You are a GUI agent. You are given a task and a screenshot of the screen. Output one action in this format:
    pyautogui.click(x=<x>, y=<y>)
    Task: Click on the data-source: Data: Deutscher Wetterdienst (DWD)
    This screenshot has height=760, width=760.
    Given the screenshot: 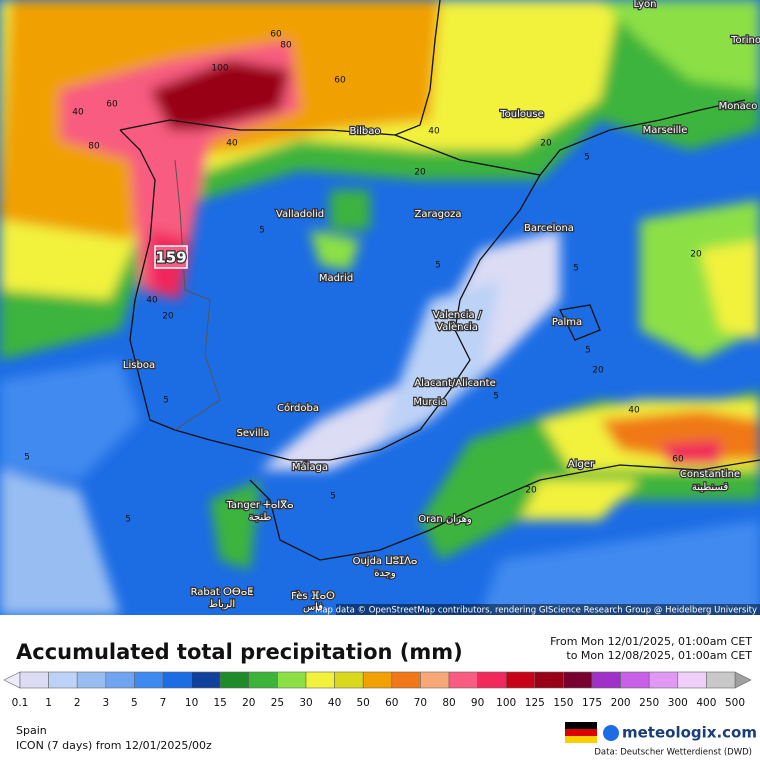 What is the action you would take?
    pyautogui.click(x=673, y=753)
    